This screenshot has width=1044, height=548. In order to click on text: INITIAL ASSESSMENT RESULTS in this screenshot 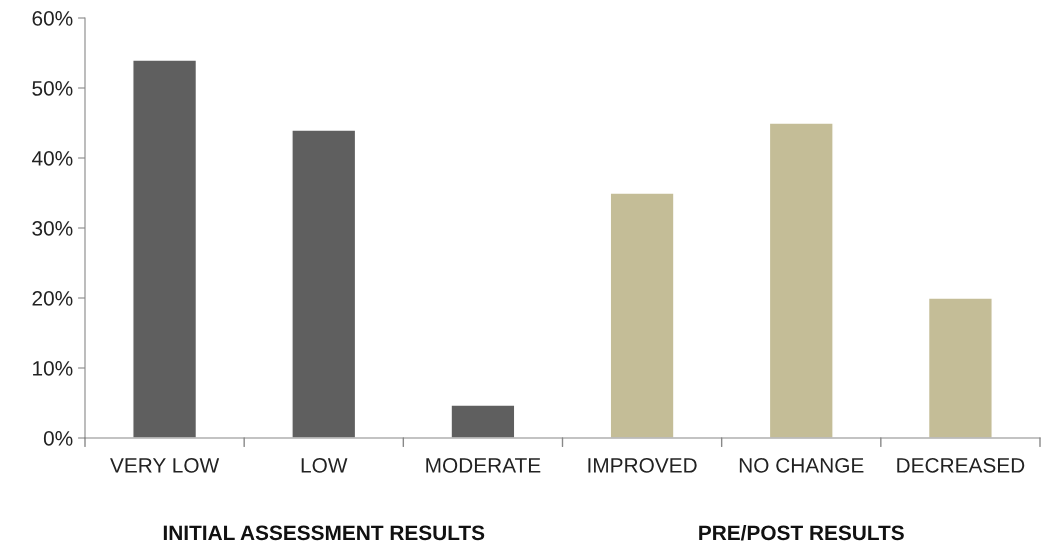, I will do `click(324, 533)`.